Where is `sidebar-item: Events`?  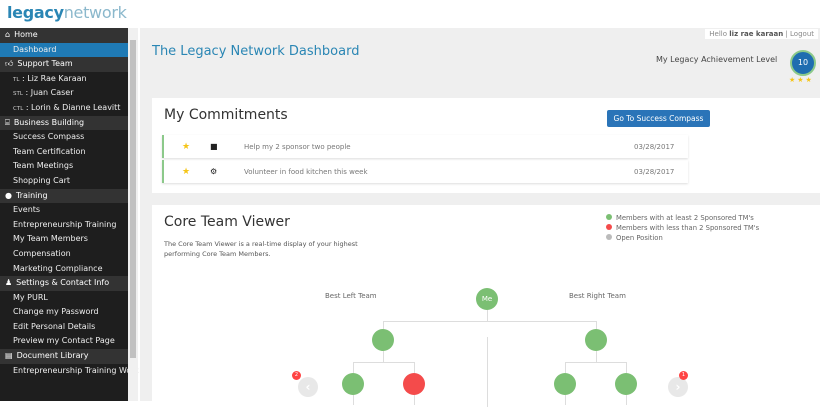 sidebar-item: Events is located at coordinates (27, 210).